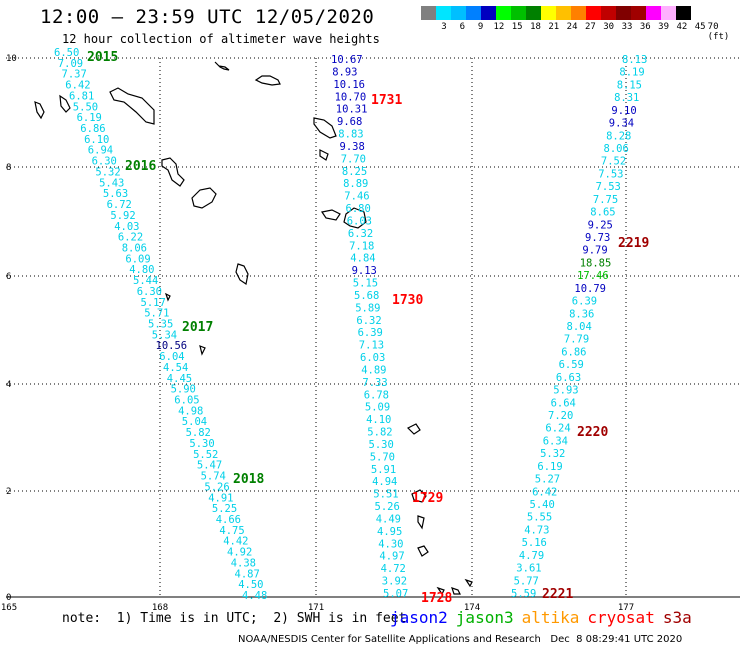 This screenshot has width=740, height=650. I want to click on wave-height-label: 6.09, so click(137, 259).